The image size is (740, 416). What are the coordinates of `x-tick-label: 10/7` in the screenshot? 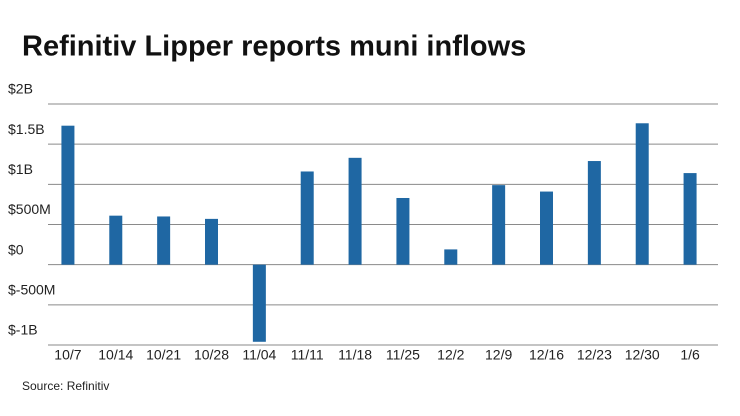 It's located at (67, 355).